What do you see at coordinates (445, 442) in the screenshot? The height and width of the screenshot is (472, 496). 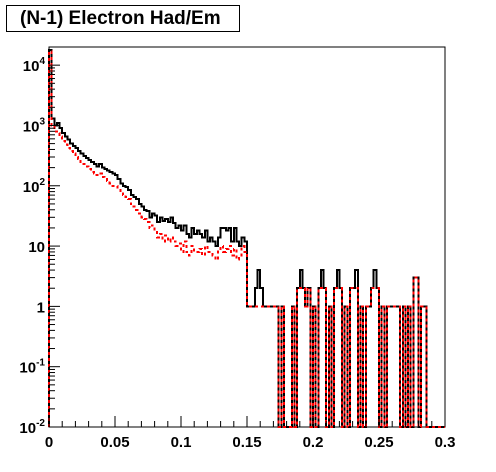 I see `x-tick-label: 0.3` at bounding box center [445, 442].